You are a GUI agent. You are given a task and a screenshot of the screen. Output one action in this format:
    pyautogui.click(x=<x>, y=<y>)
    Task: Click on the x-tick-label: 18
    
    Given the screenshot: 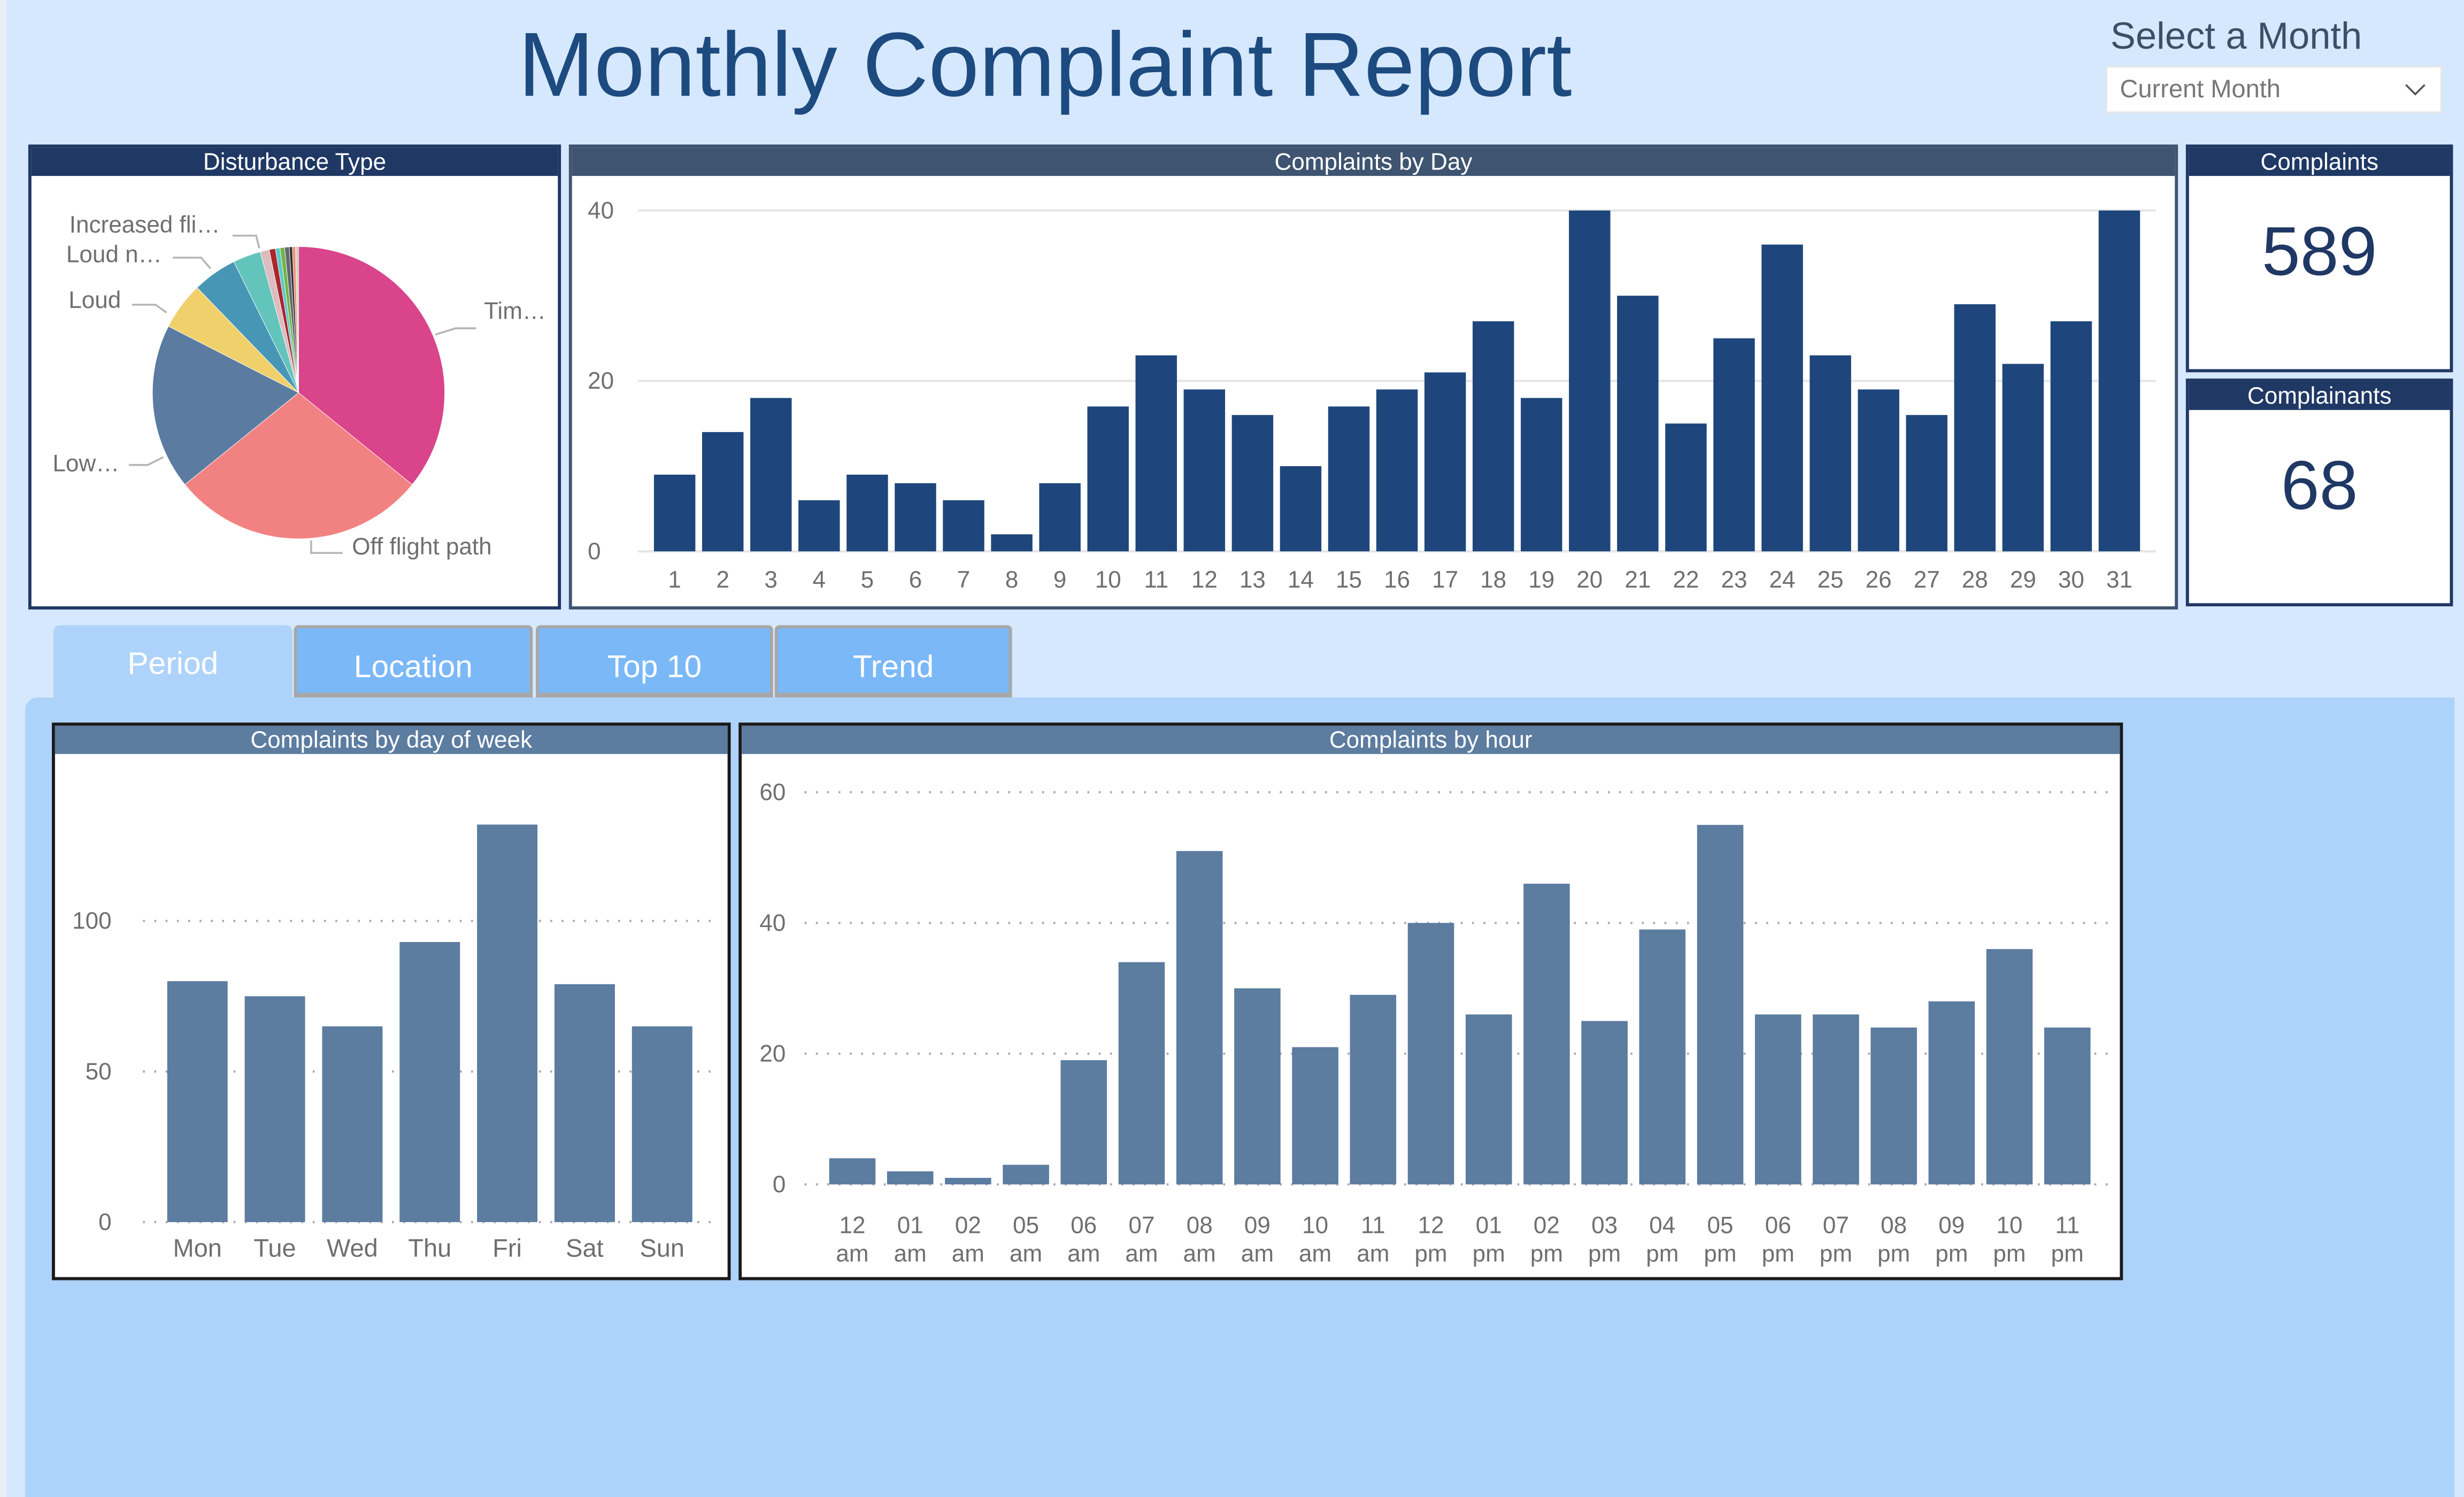 What is the action you would take?
    pyautogui.click(x=1493, y=580)
    